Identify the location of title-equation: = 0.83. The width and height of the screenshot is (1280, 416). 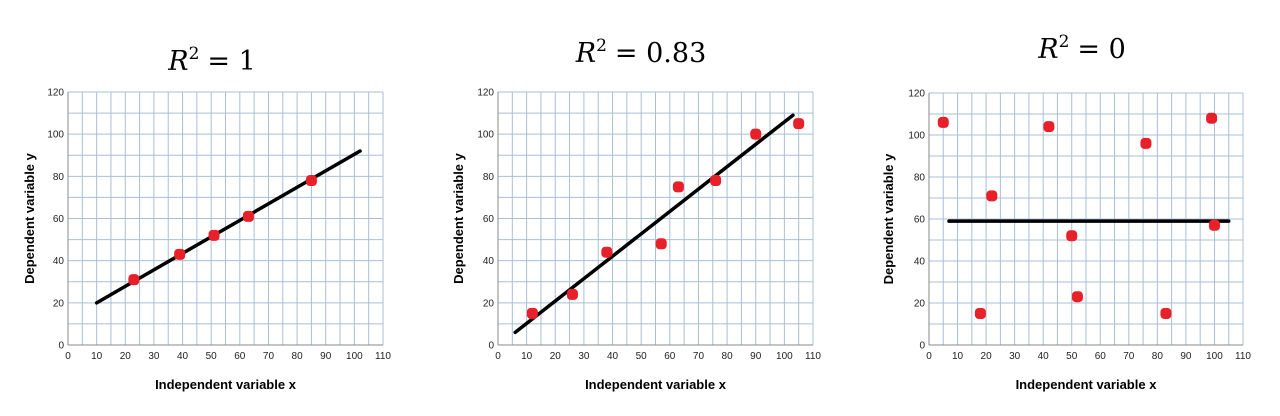
(660, 53).